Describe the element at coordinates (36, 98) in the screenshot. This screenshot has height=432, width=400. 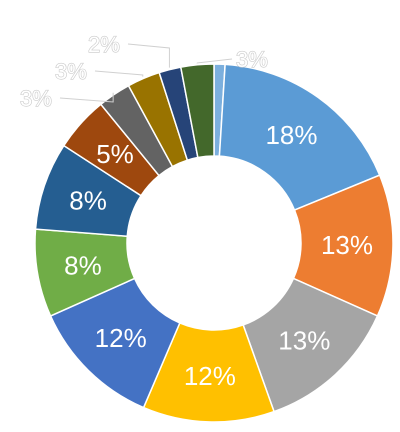
I see `data-label-9: 3%` at that location.